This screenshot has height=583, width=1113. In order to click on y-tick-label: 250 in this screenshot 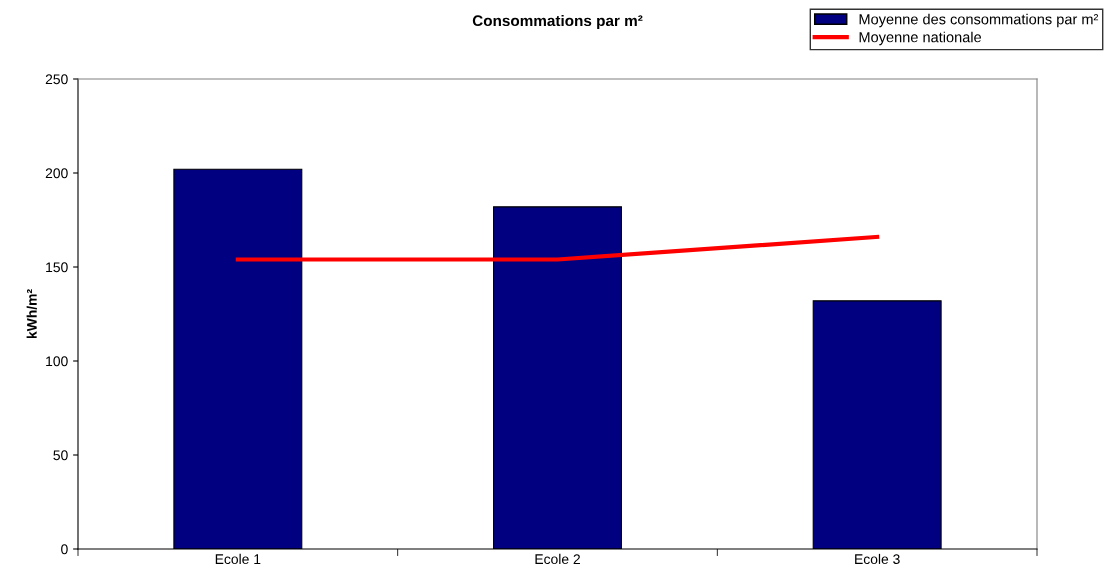, I will do `click(56, 79)`.